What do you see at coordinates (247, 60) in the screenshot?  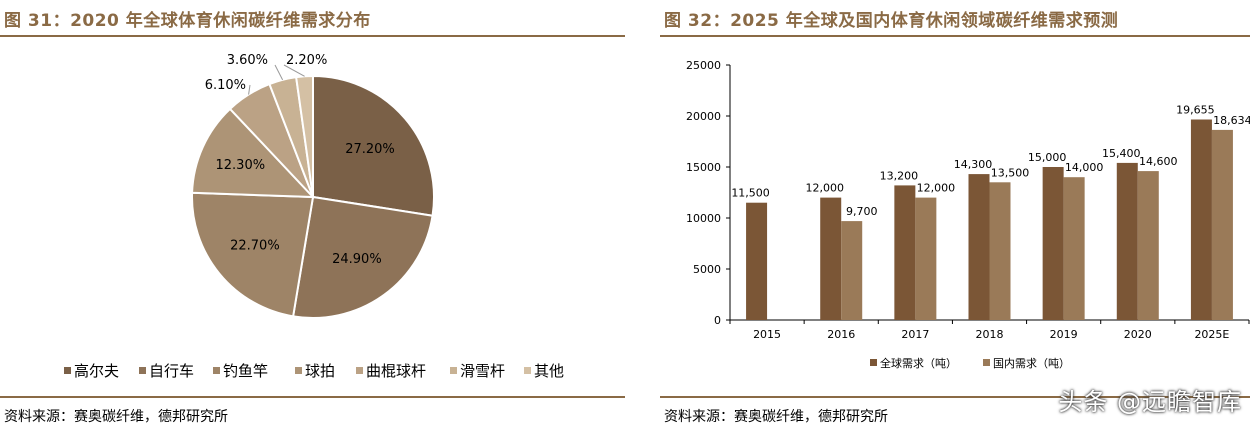 I see `pie-data-label: 3.60%` at bounding box center [247, 60].